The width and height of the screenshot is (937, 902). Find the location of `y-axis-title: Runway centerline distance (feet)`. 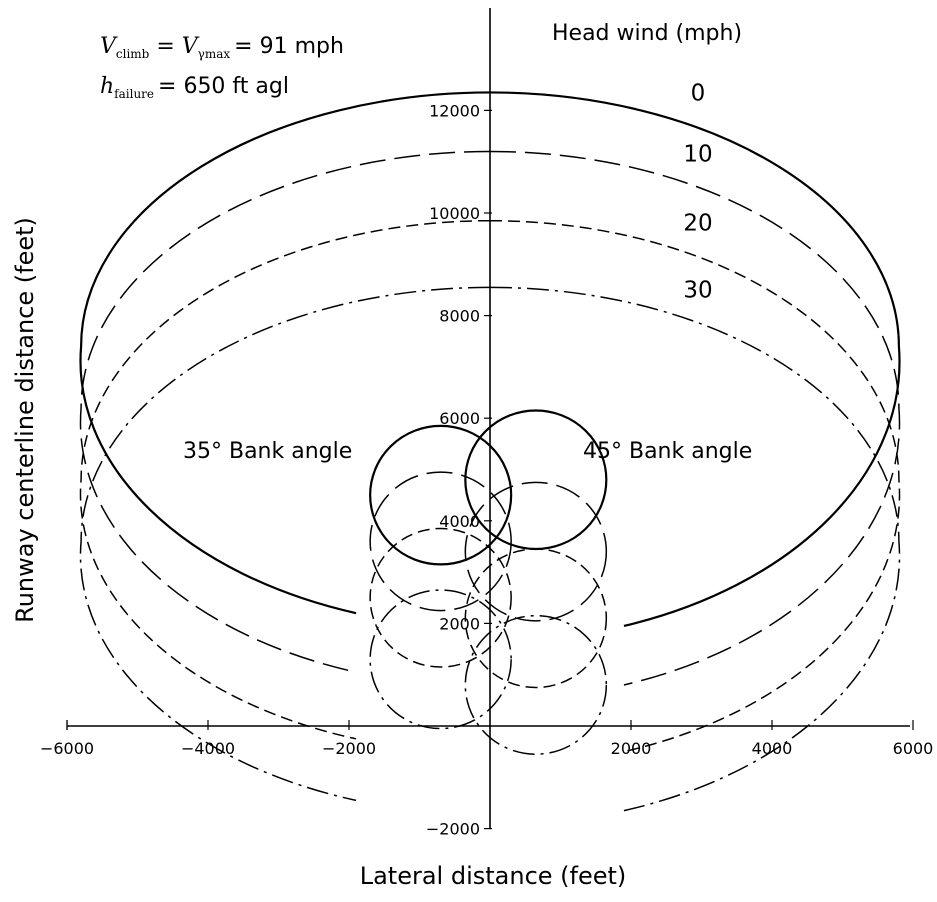

y-axis-title: Runway centerline distance (feet) is located at coordinates (25, 420).